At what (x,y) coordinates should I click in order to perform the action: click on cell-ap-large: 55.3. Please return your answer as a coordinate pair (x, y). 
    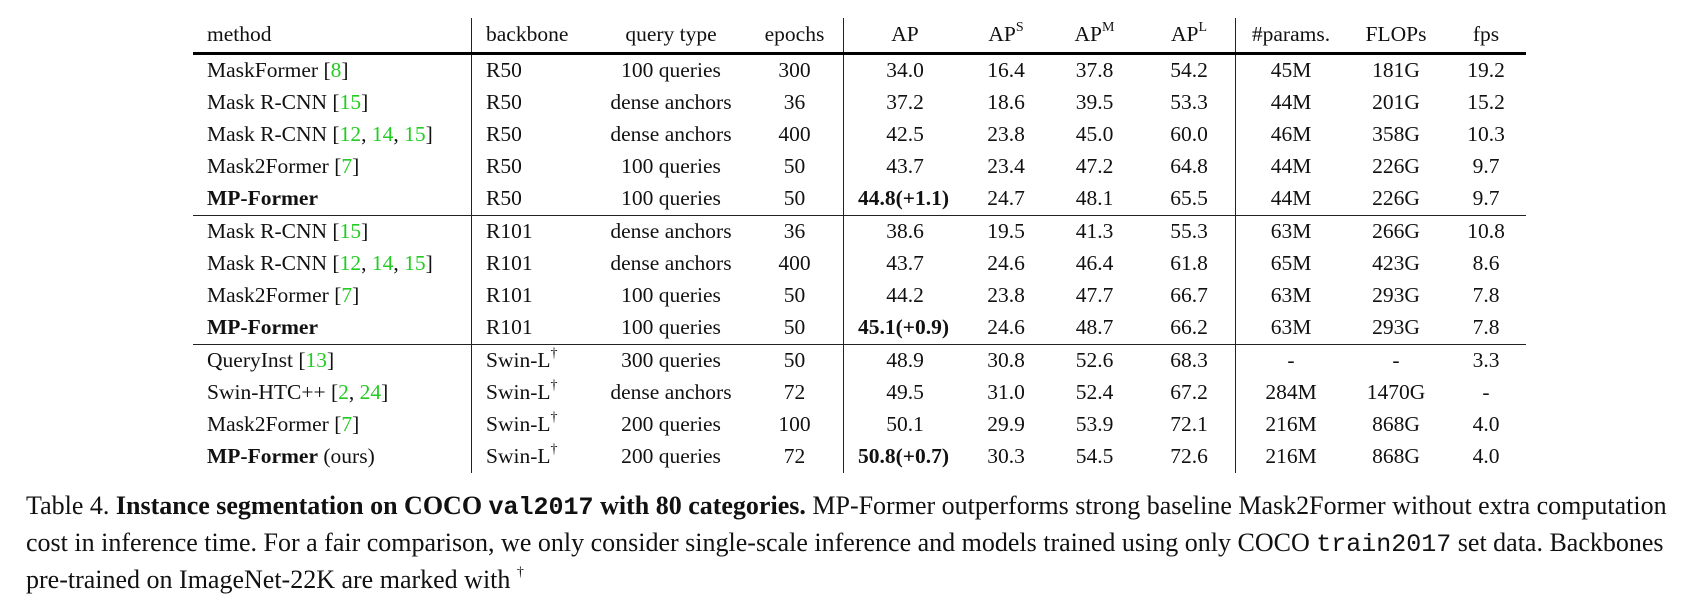
    Looking at the image, I should click on (1189, 231).